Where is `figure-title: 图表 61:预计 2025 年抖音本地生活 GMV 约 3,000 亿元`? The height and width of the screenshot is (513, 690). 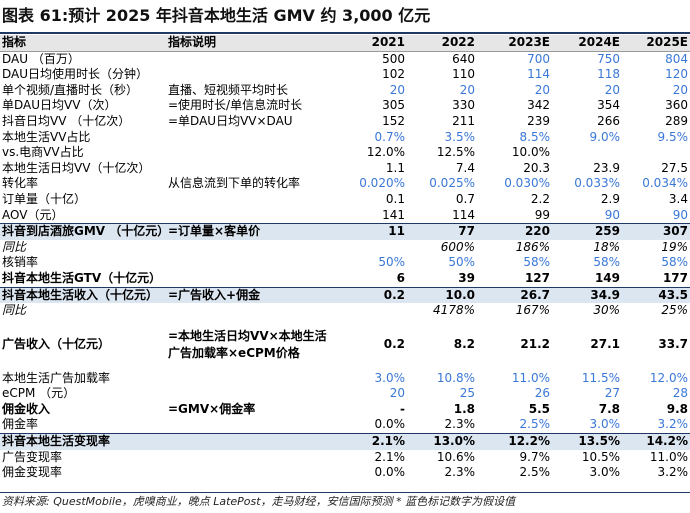
figure-title: 图表 61:预计 2025 年抖音本地生活 GMV 约 3,000 亿元 is located at coordinates (216, 15).